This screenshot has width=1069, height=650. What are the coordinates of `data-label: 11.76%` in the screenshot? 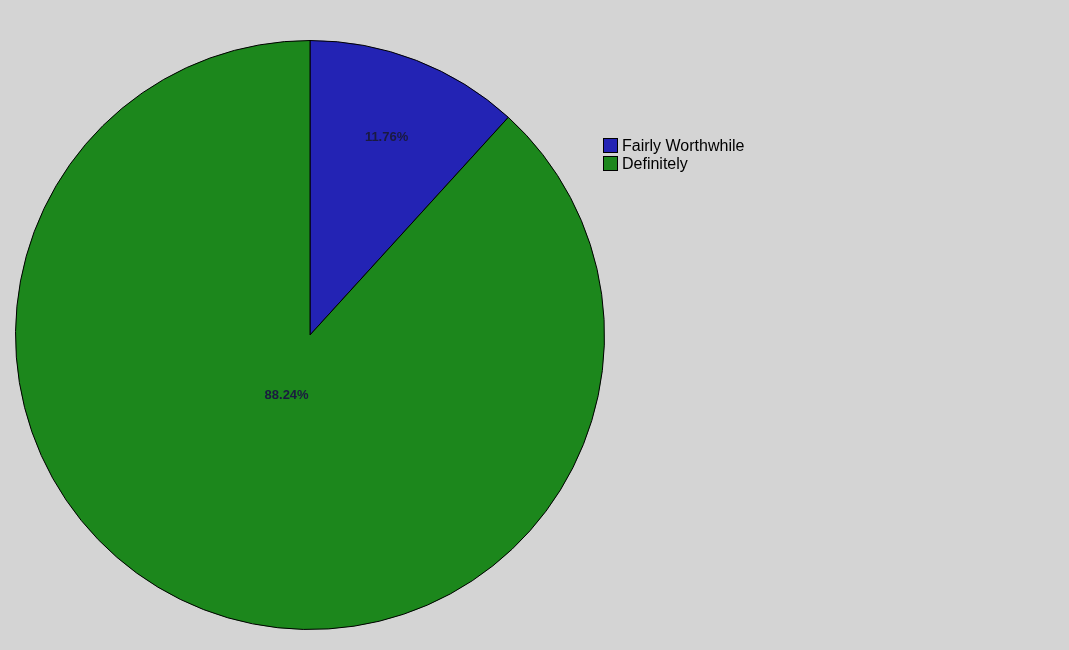 It's located at (386, 136).